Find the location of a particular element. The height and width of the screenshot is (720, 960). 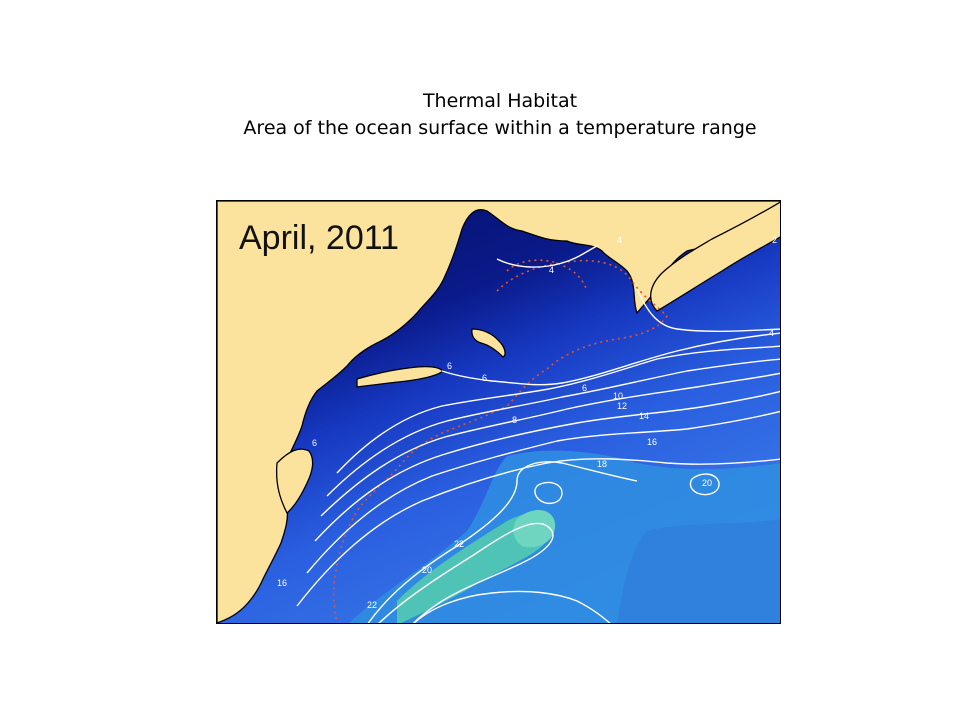

isotherm-label: 14 is located at coordinates (644, 416).